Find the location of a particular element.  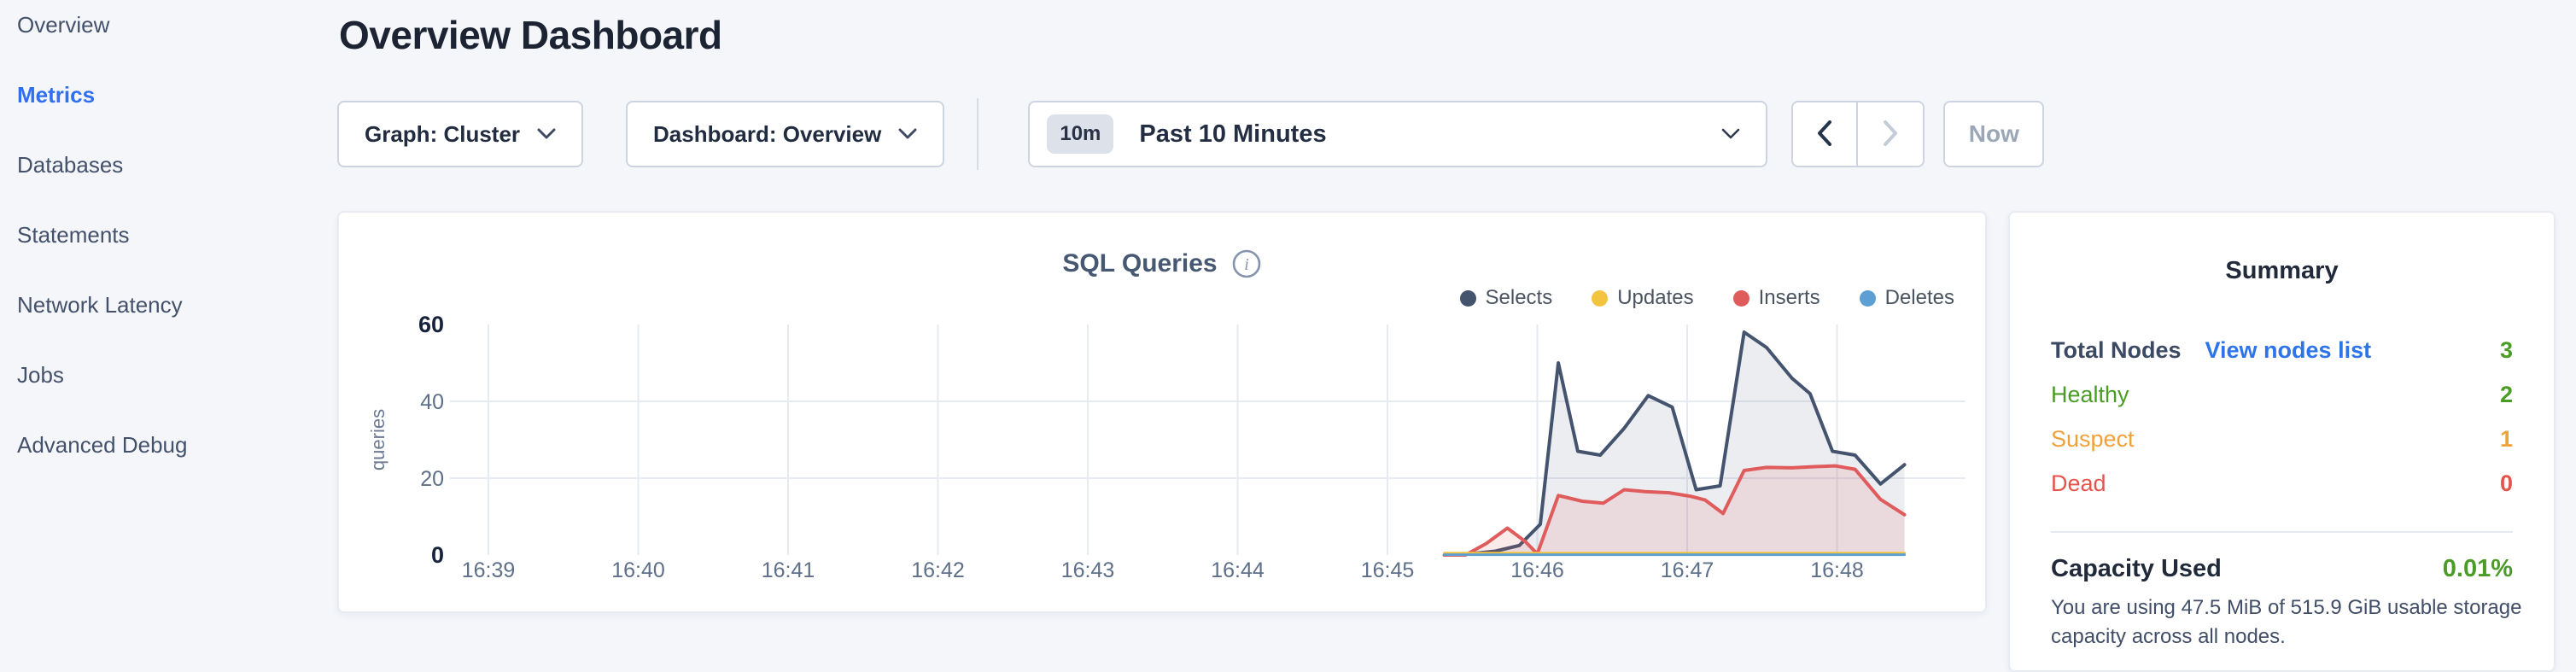

dead-label: Dead is located at coordinates (2078, 483).